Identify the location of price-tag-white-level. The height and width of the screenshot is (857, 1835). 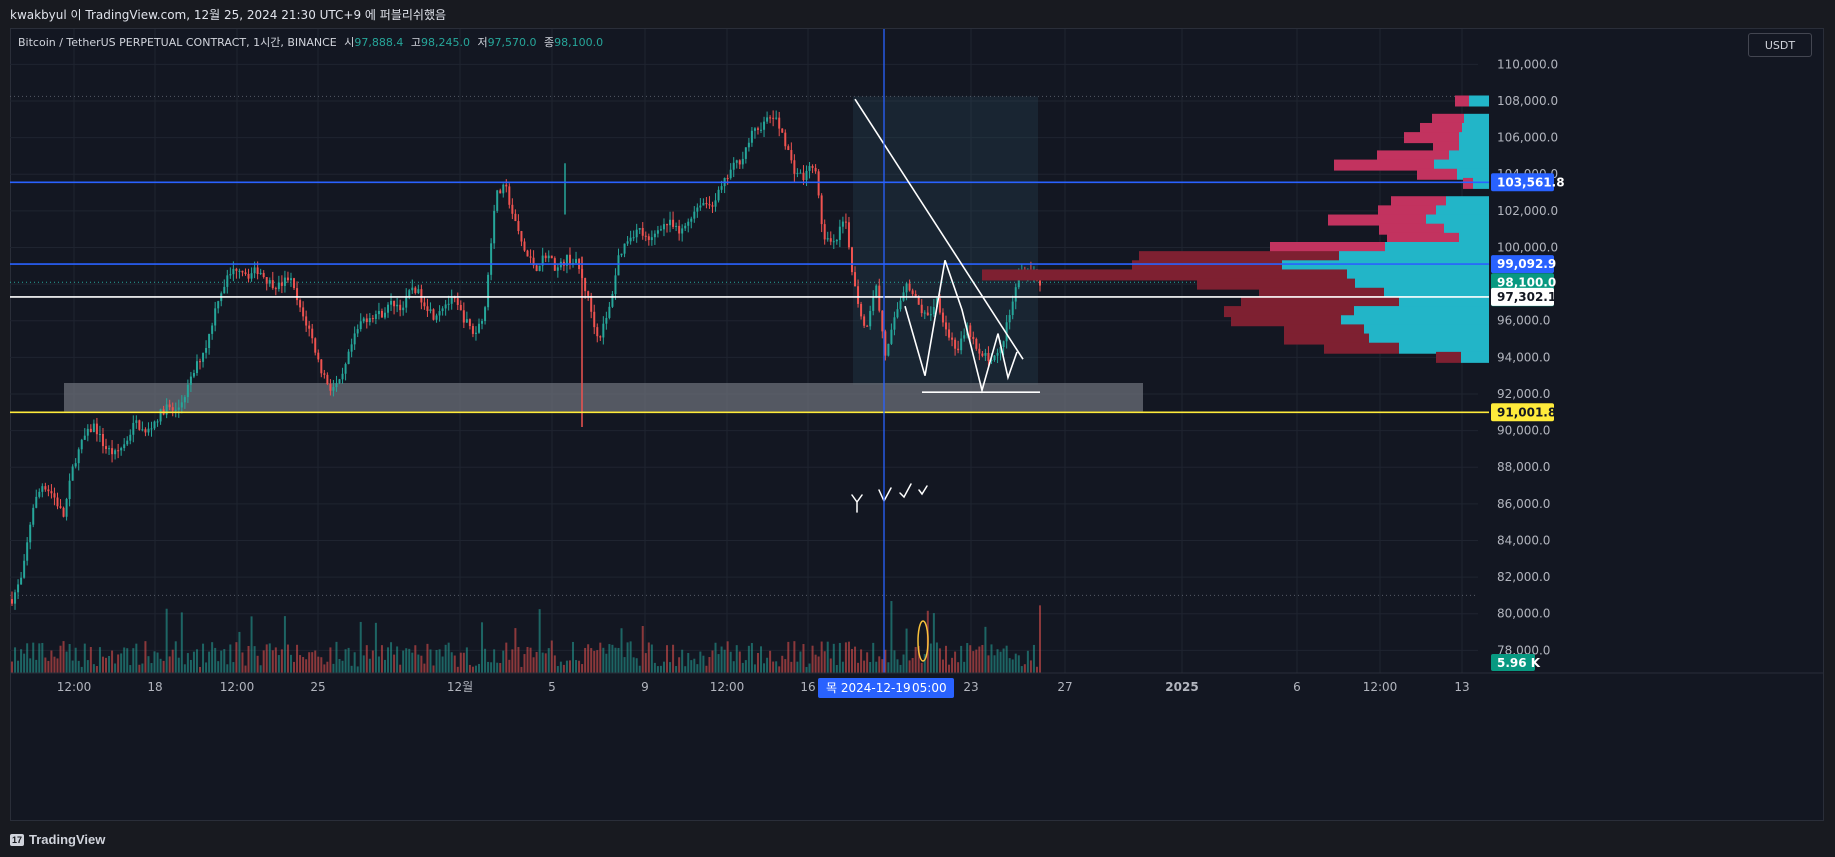
(1522, 296).